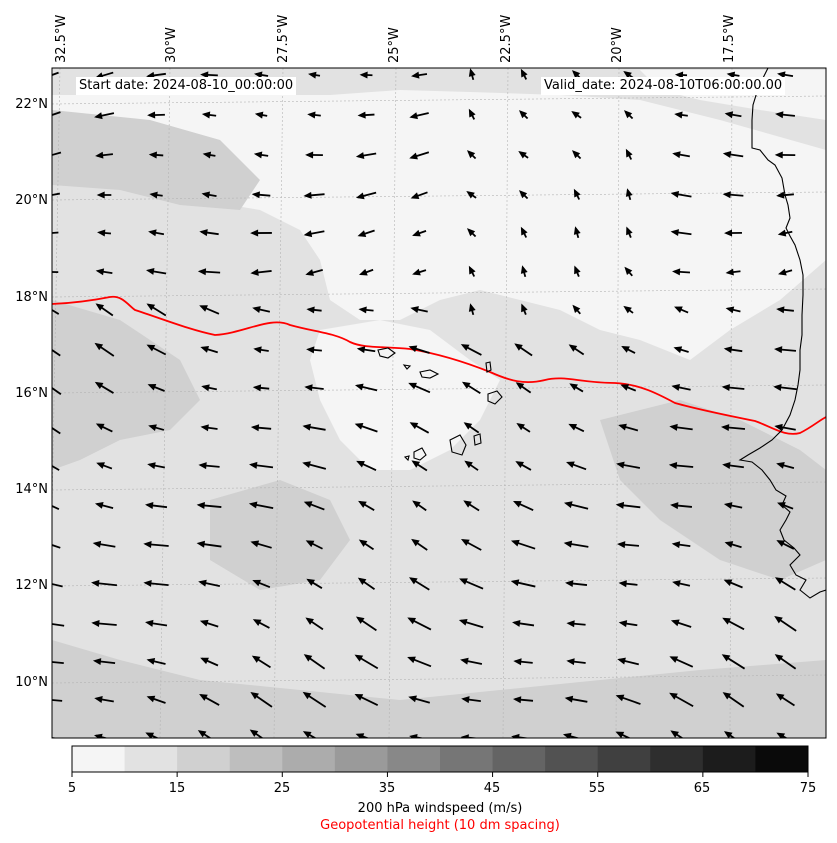  Describe the element at coordinates (282, 788) in the screenshot. I see `colorbar-tick-25: 25` at that location.